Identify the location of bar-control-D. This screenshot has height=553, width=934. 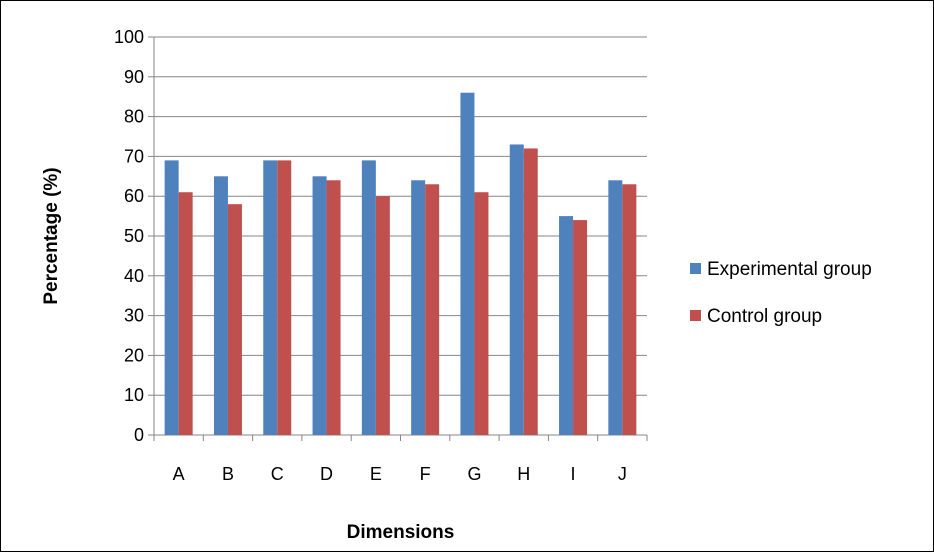
(333, 307).